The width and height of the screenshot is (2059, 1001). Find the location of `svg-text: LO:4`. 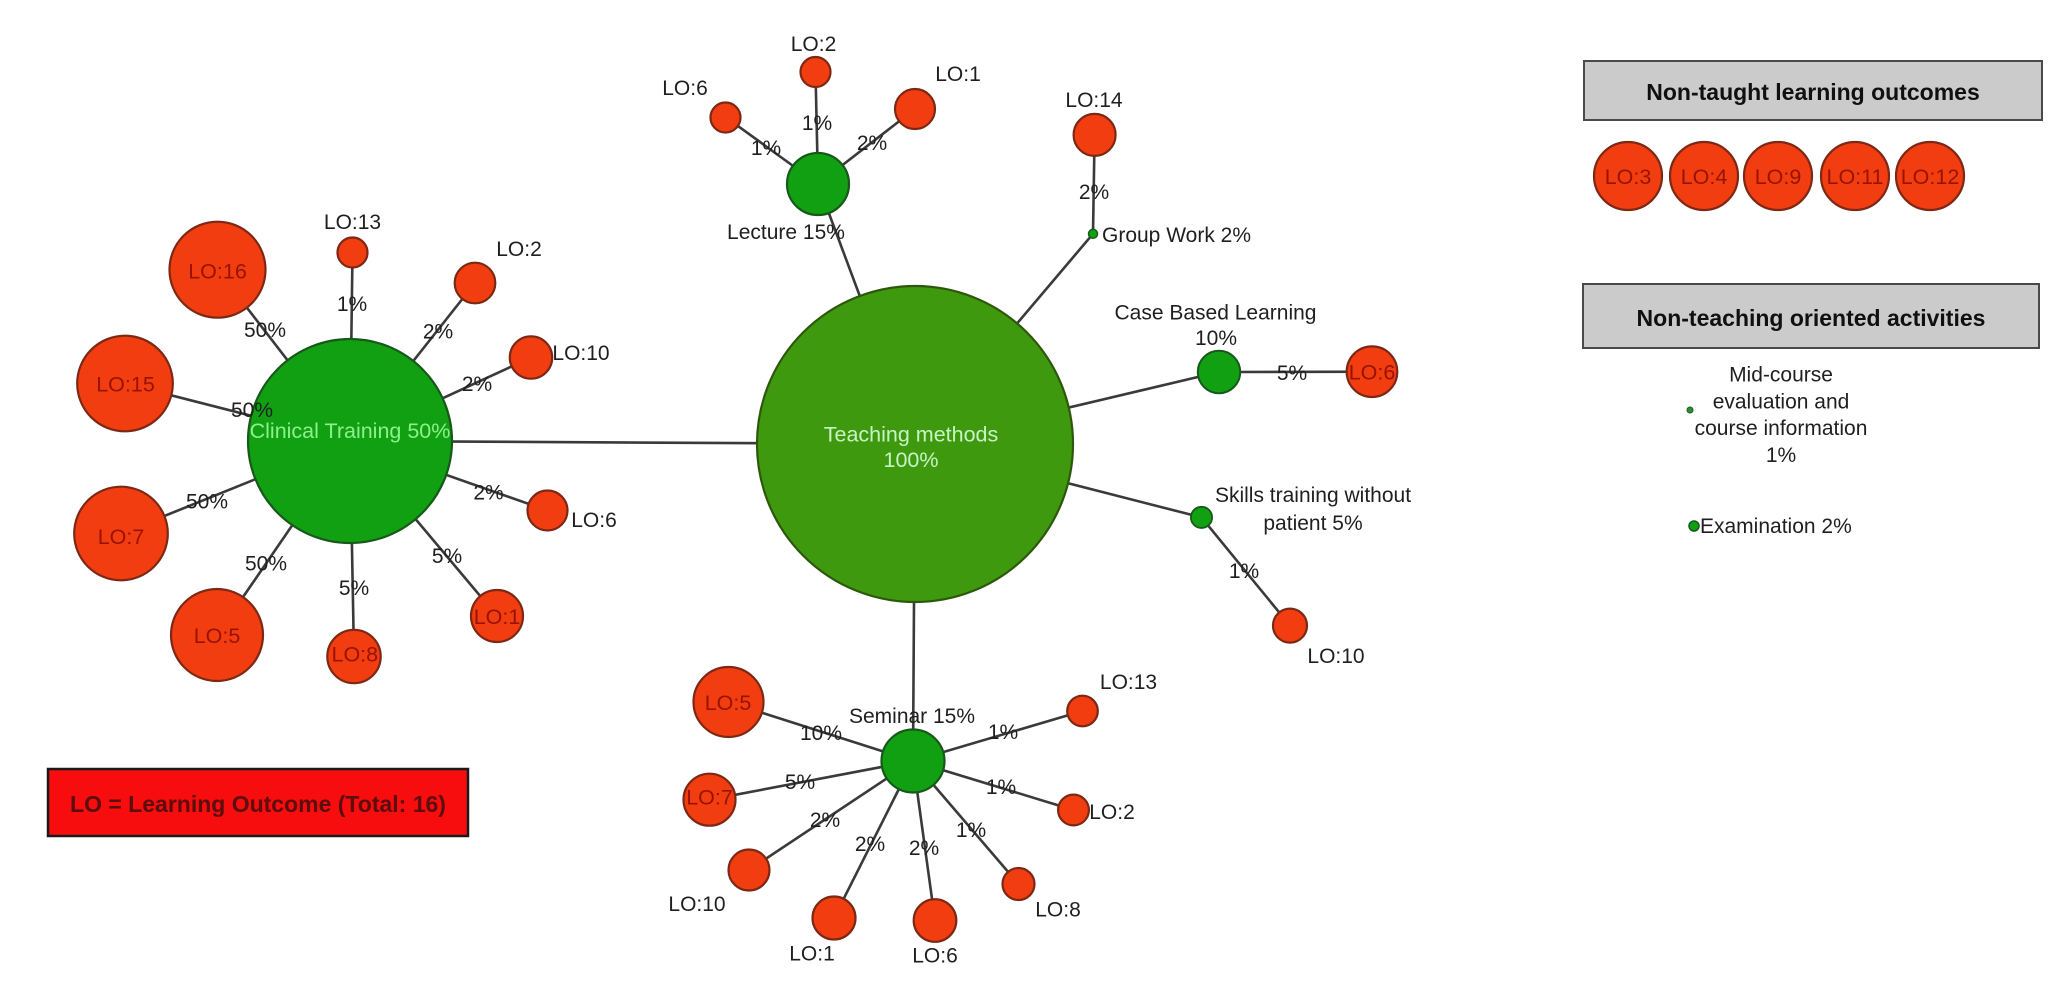

svg-text: LO:4 is located at coordinates (1704, 177).